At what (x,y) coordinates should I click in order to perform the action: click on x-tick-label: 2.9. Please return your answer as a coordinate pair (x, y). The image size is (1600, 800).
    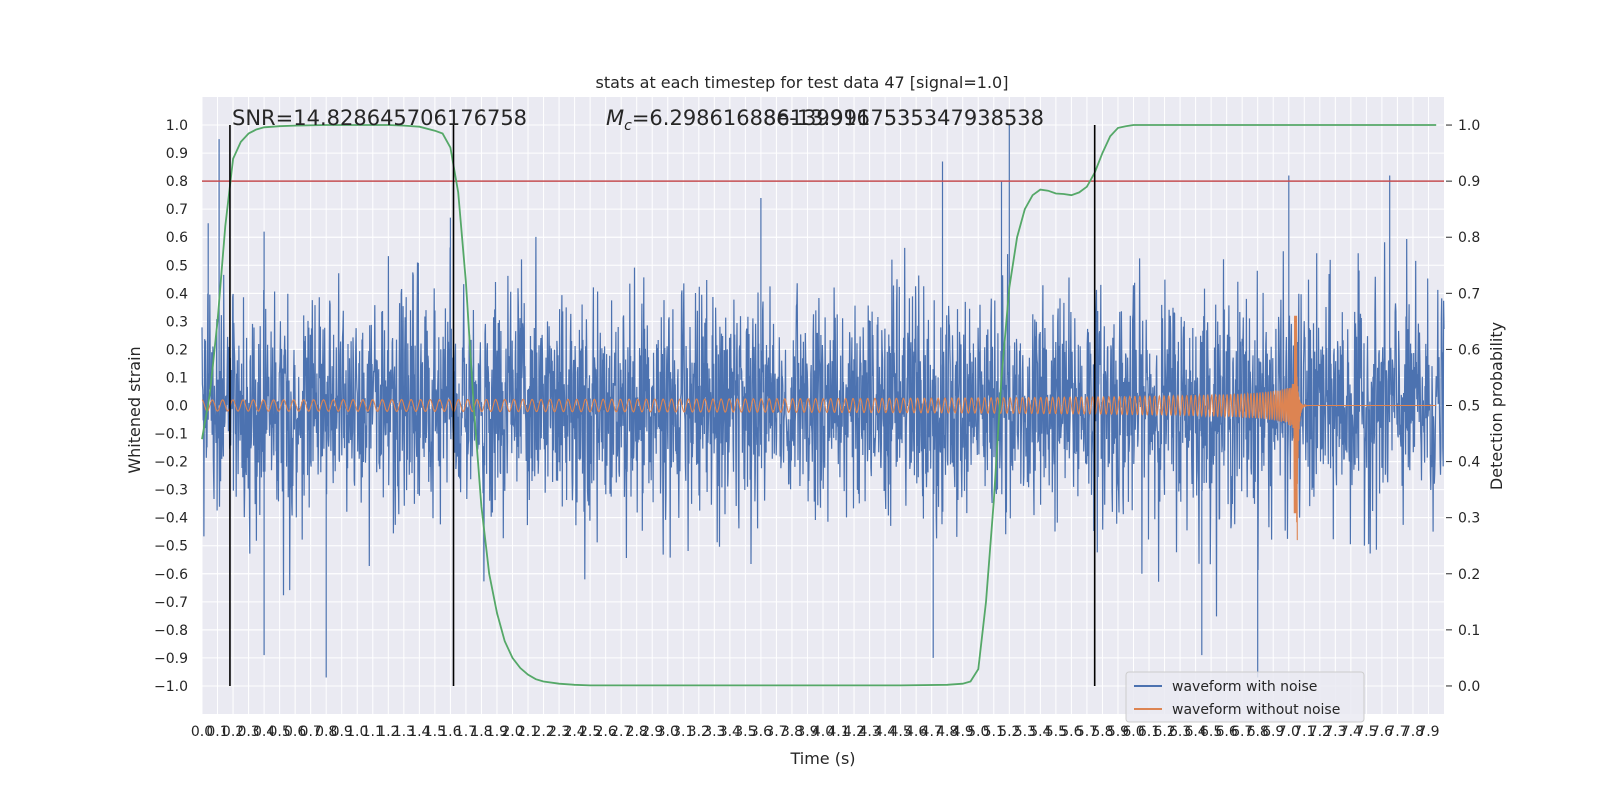
    Looking at the image, I should click on (652, 732).